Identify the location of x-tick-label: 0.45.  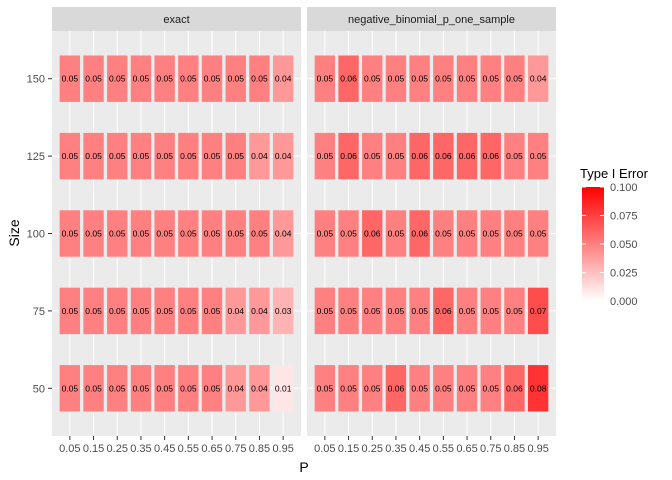
(164, 449).